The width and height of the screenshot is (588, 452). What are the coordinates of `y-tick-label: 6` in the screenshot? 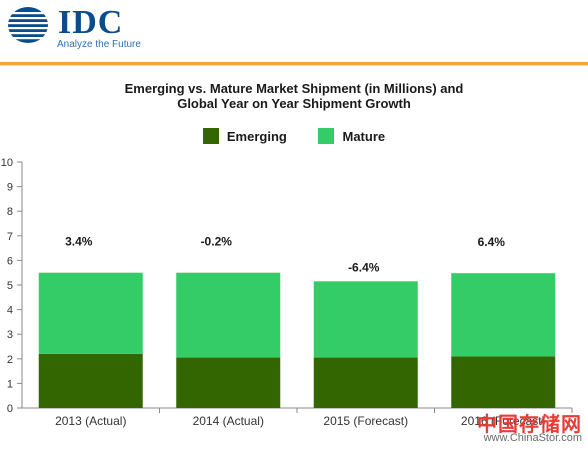 It's located at (10, 261).